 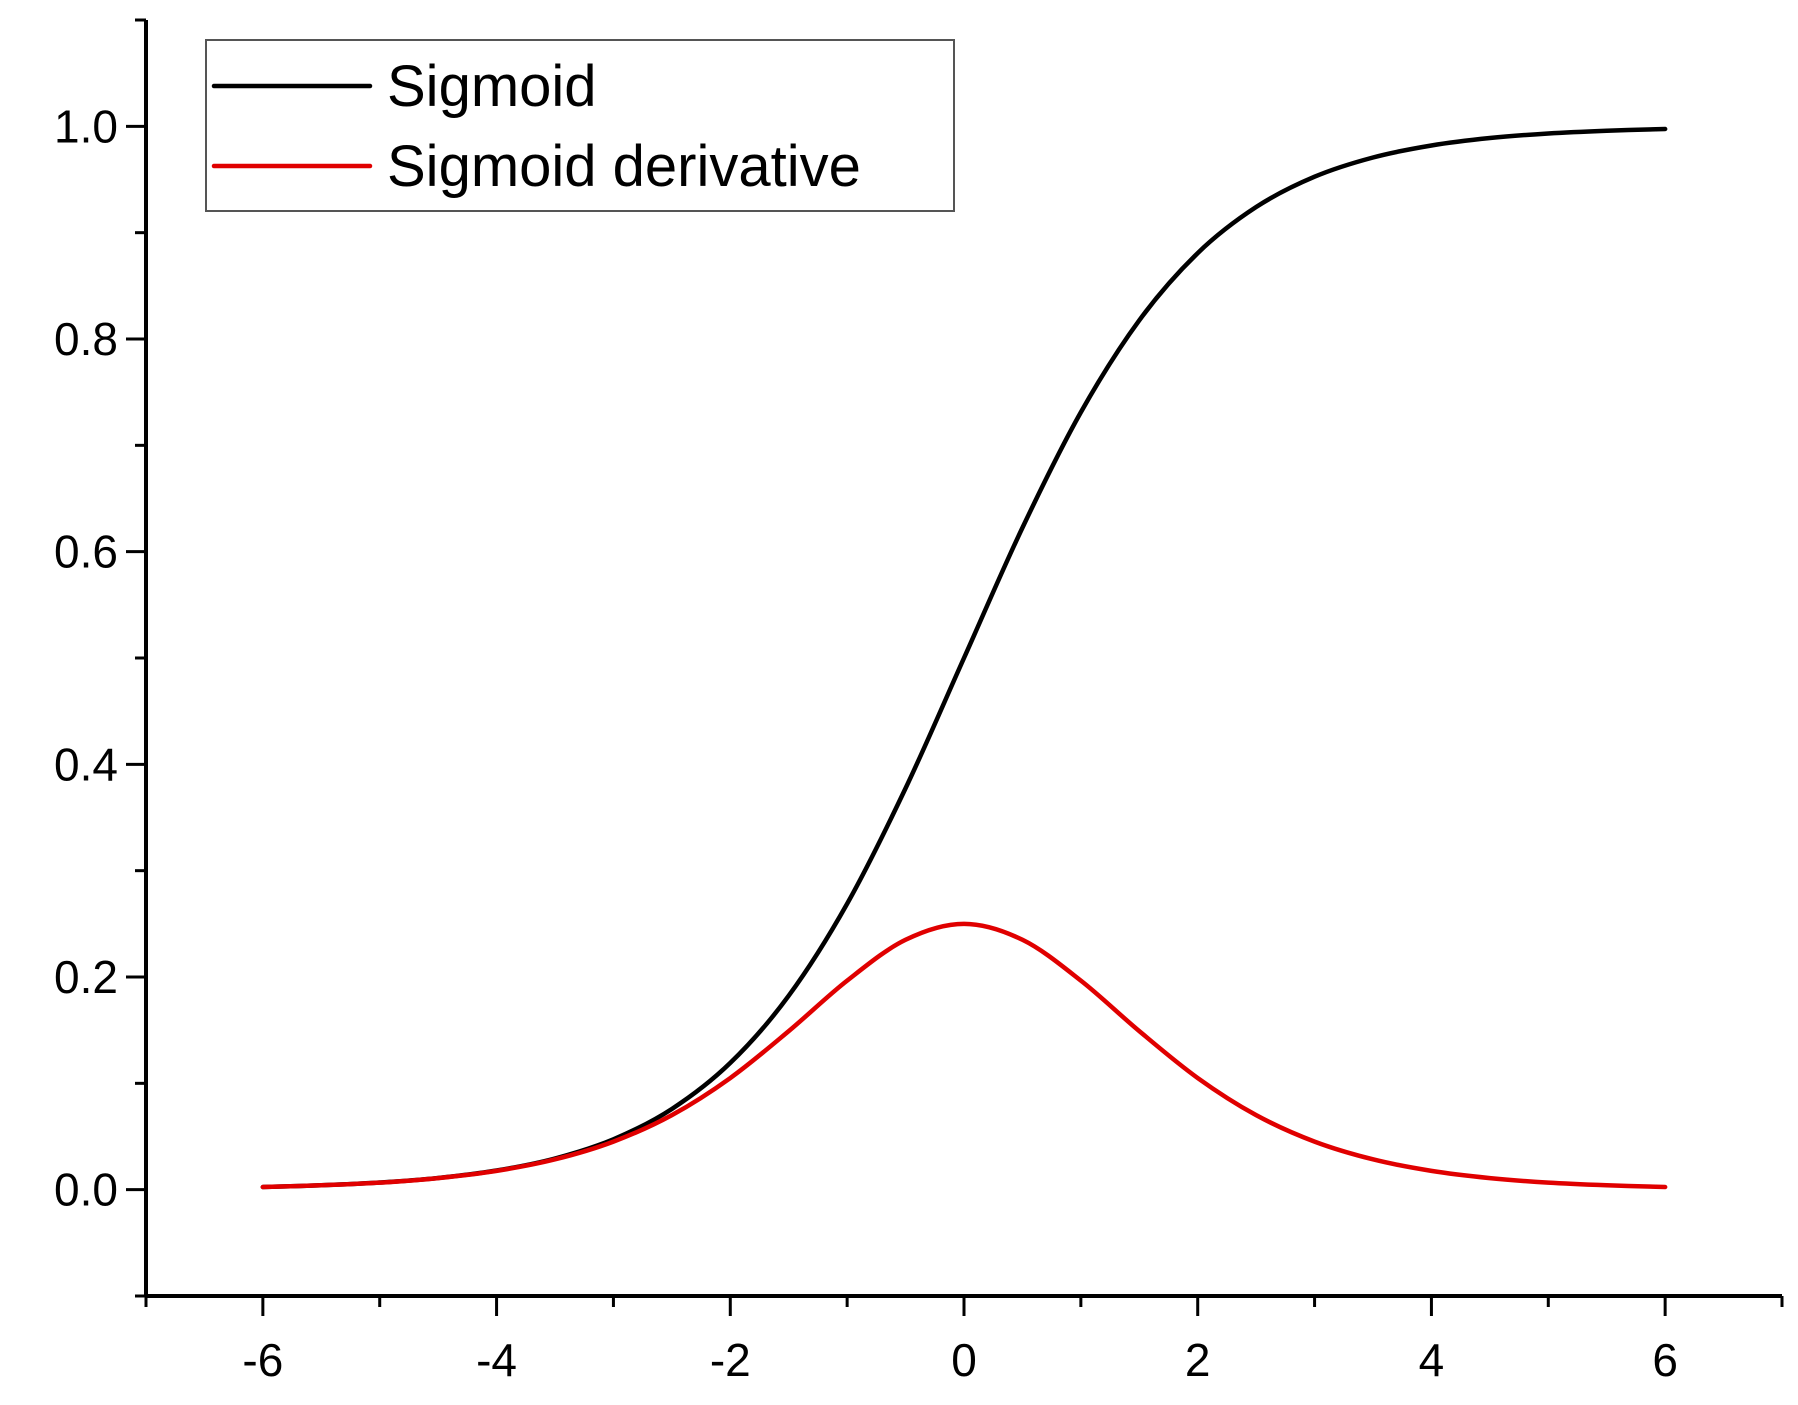 I want to click on y-tick-label: 0.6, so click(x=86, y=552).